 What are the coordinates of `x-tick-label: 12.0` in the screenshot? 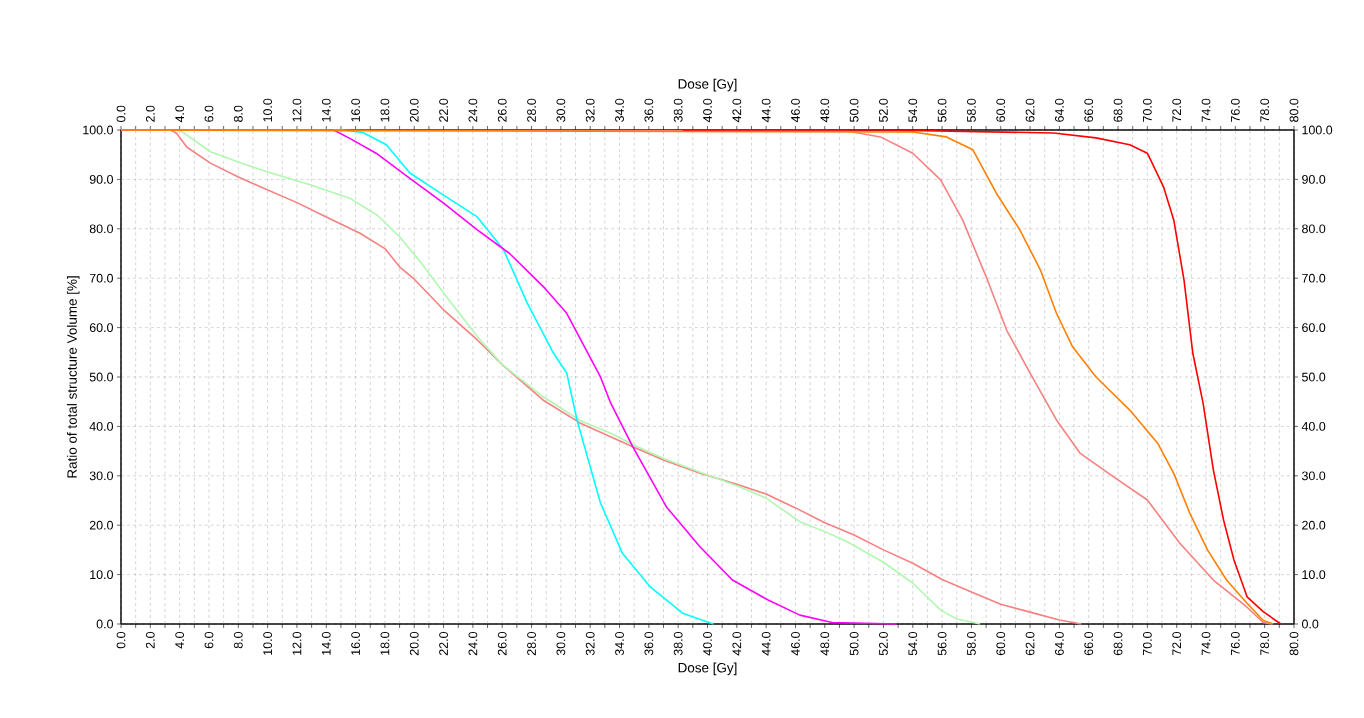 It's located at (297, 110).